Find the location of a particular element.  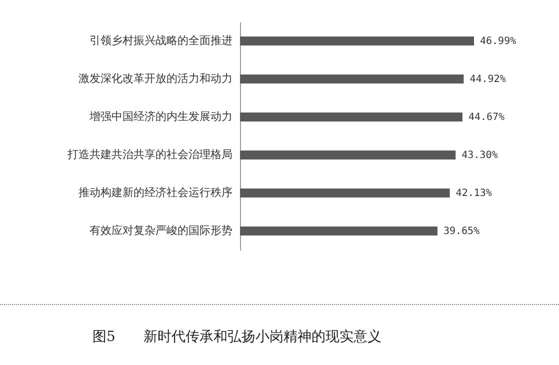

y-tick-label: 激发深化改革开放的活力和动力 is located at coordinates (155, 78).